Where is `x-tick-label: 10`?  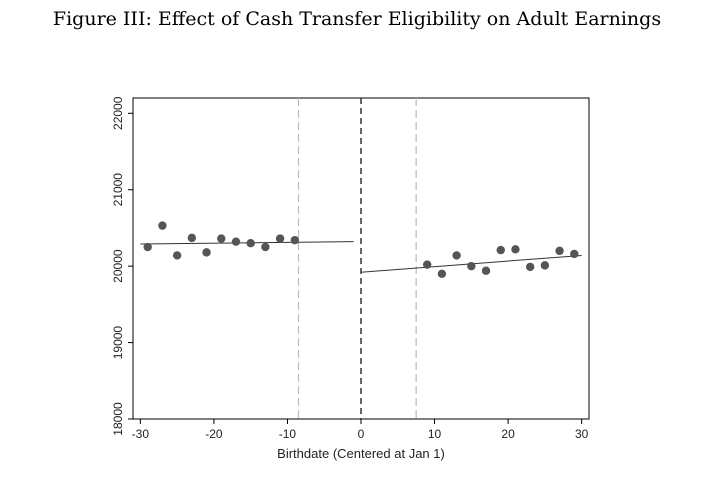
x-tick-label: 10 is located at coordinates (435, 434).